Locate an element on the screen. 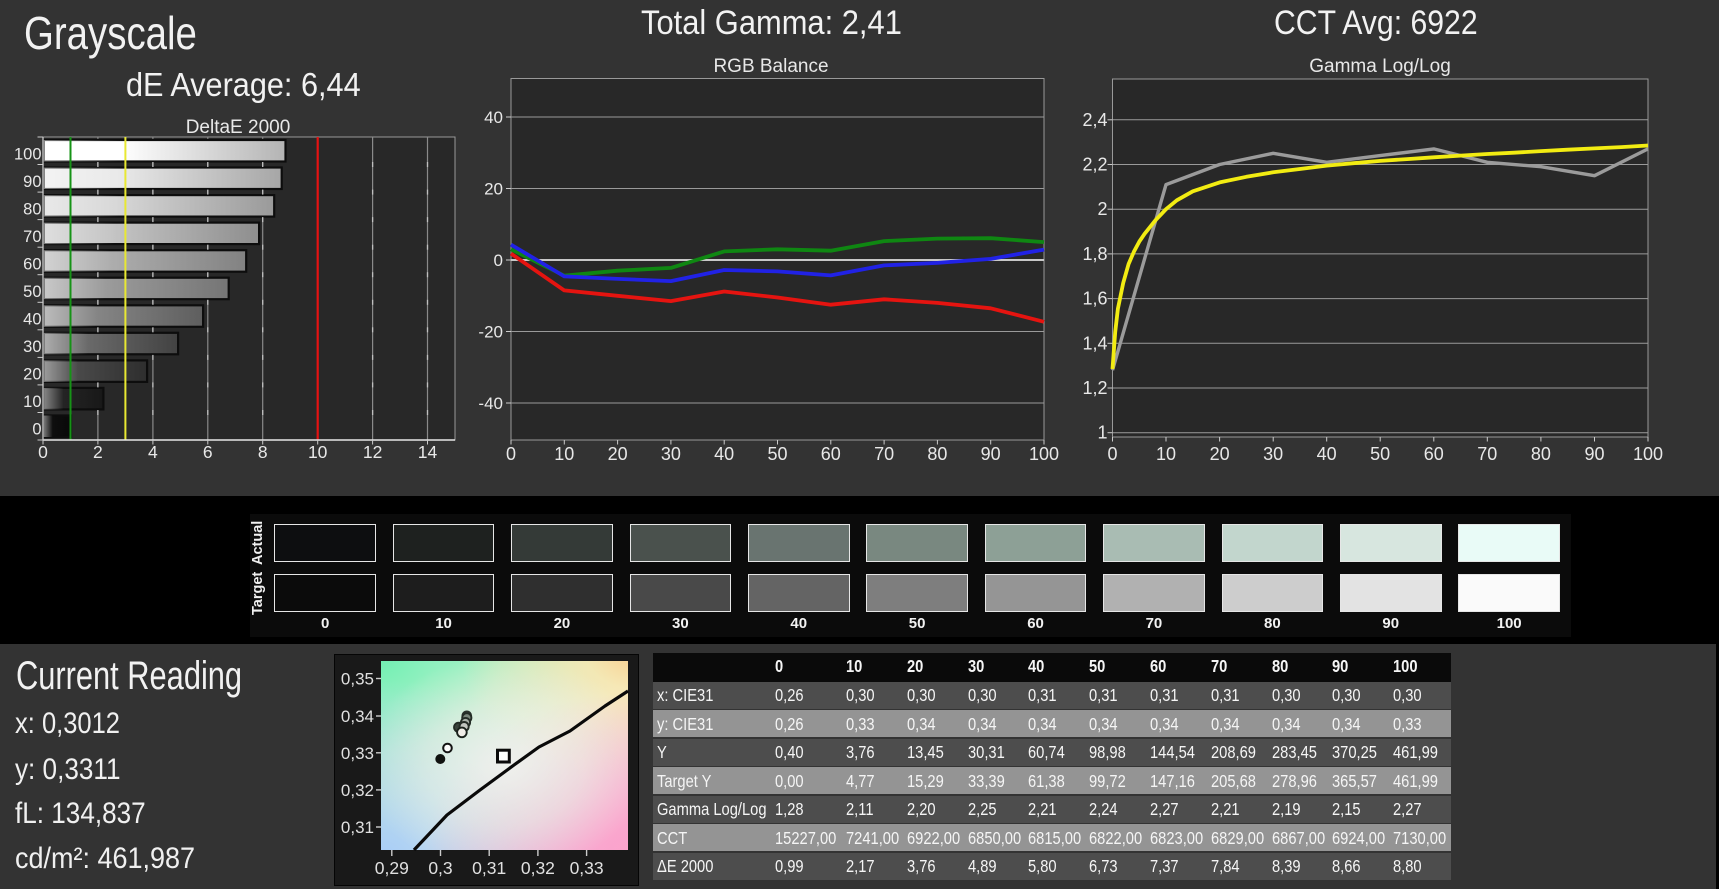 Image resolution: width=1719 pixels, height=889 pixels. svg-text: 0,3 is located at coordinates (440, 868).